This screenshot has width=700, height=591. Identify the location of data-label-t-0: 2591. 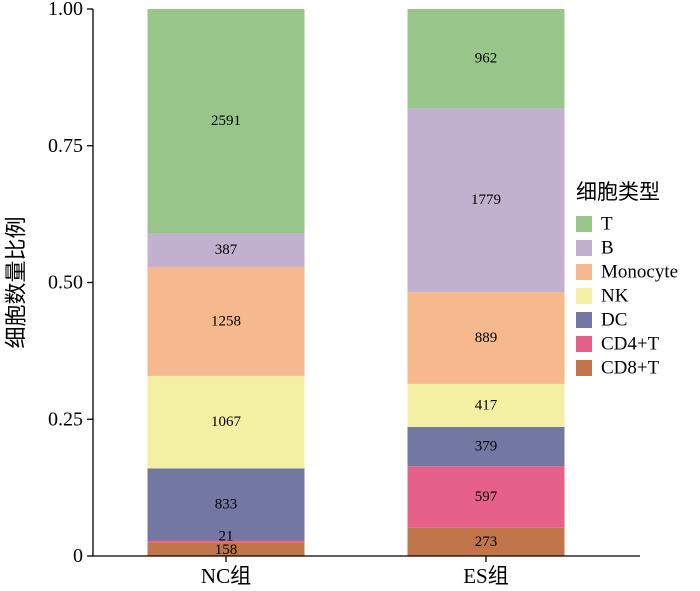
(226, 121).